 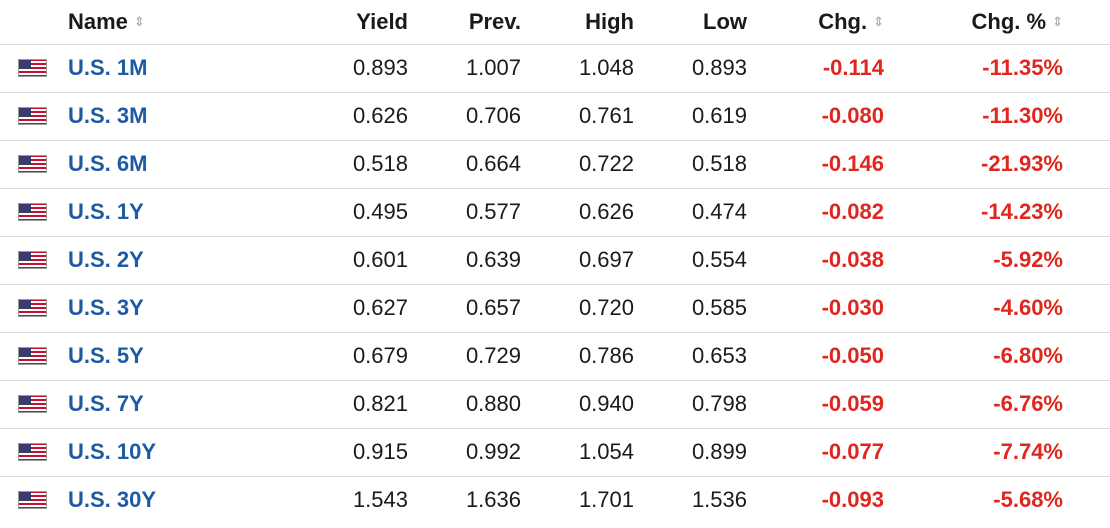 I want to click on low-cell: 0.619, so click(x=719, y=115).